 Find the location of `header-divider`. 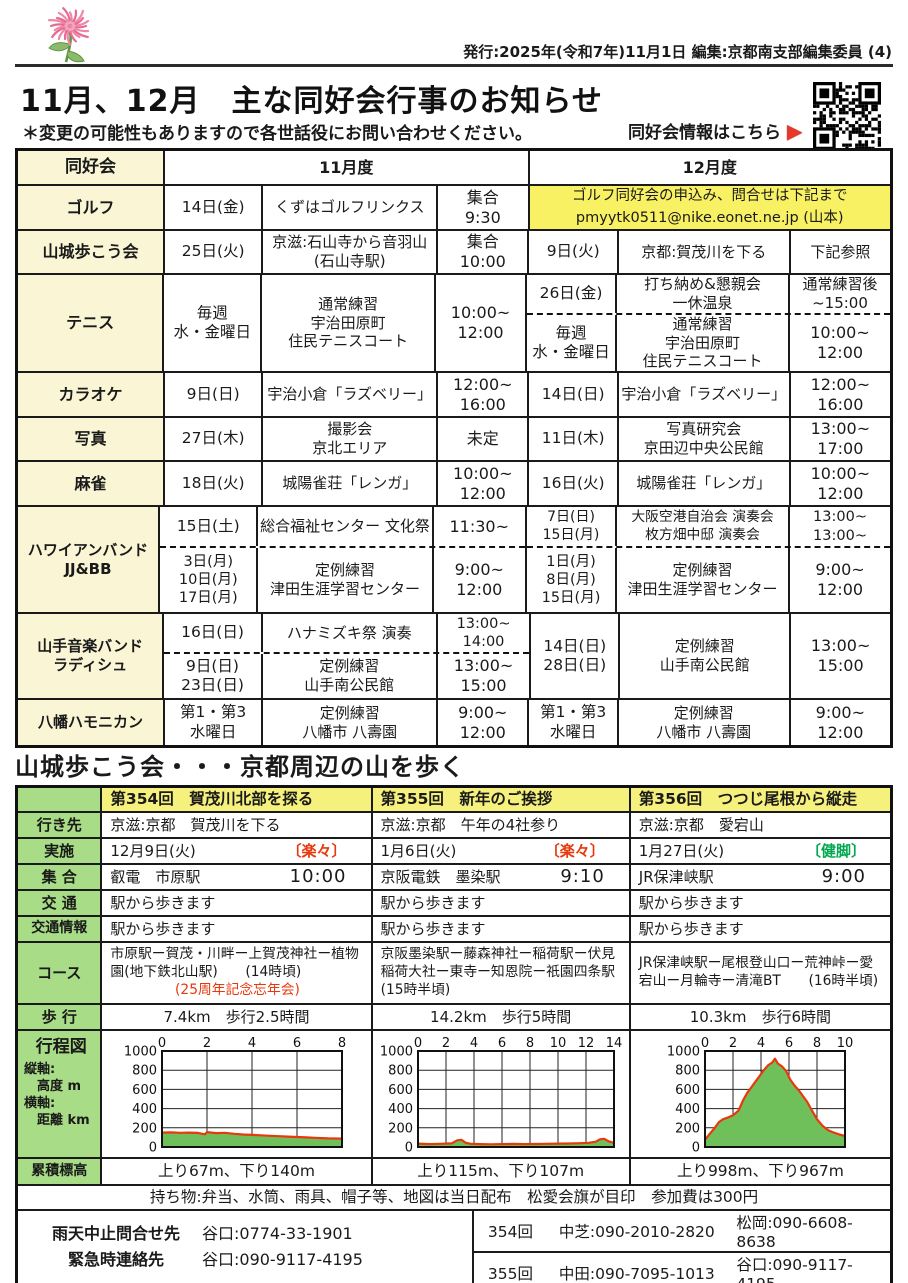

header-divider is located at coordinates (454, 65).